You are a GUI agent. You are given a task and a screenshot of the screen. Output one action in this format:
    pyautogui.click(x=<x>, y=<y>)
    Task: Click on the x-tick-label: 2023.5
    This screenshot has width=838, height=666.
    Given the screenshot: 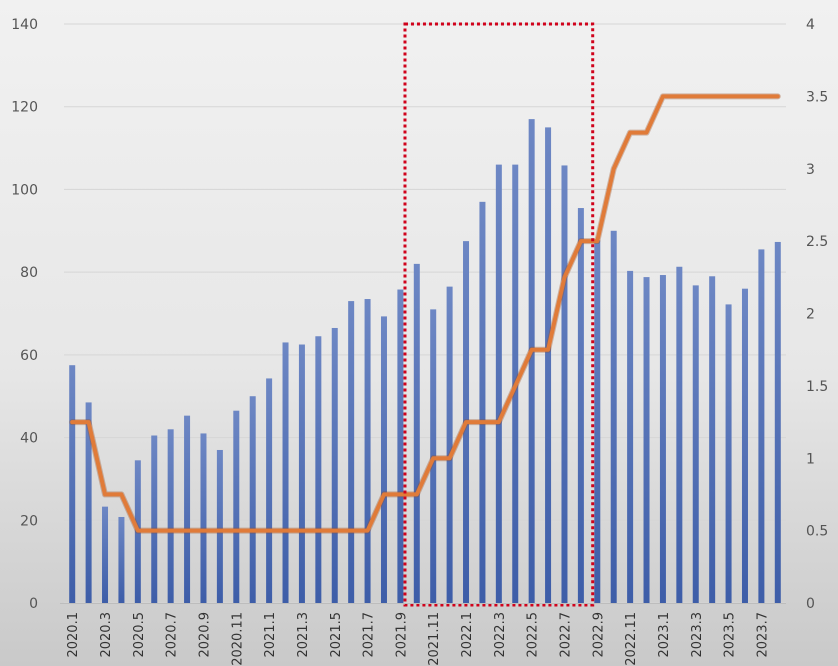 What is the action you would take?
    pyautogui.click(x=730, y=635)
    